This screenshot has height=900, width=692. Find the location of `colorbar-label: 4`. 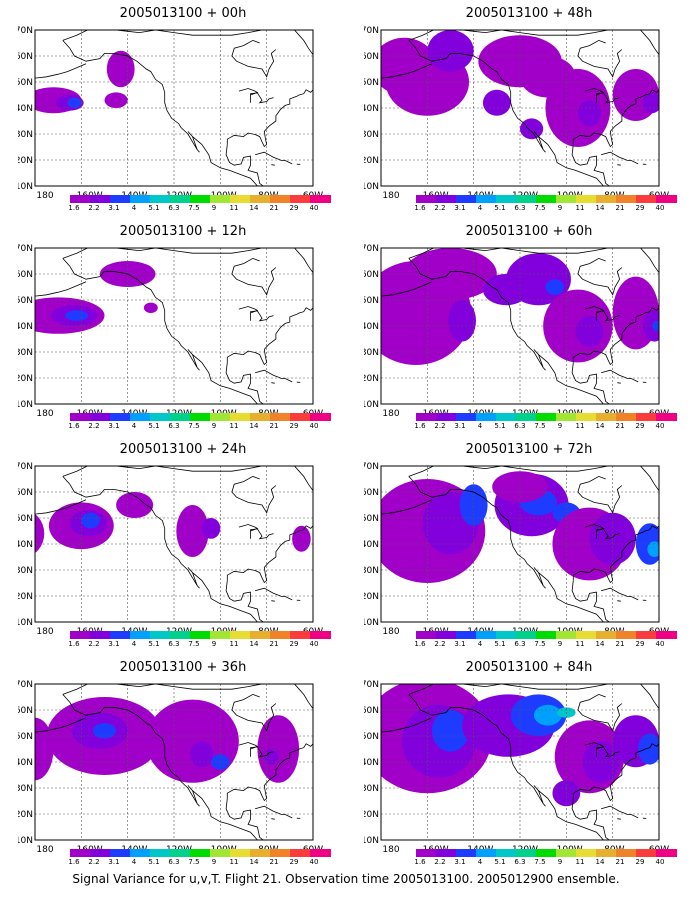

colorbar-label: 4 is located at coordinates (134, 862).